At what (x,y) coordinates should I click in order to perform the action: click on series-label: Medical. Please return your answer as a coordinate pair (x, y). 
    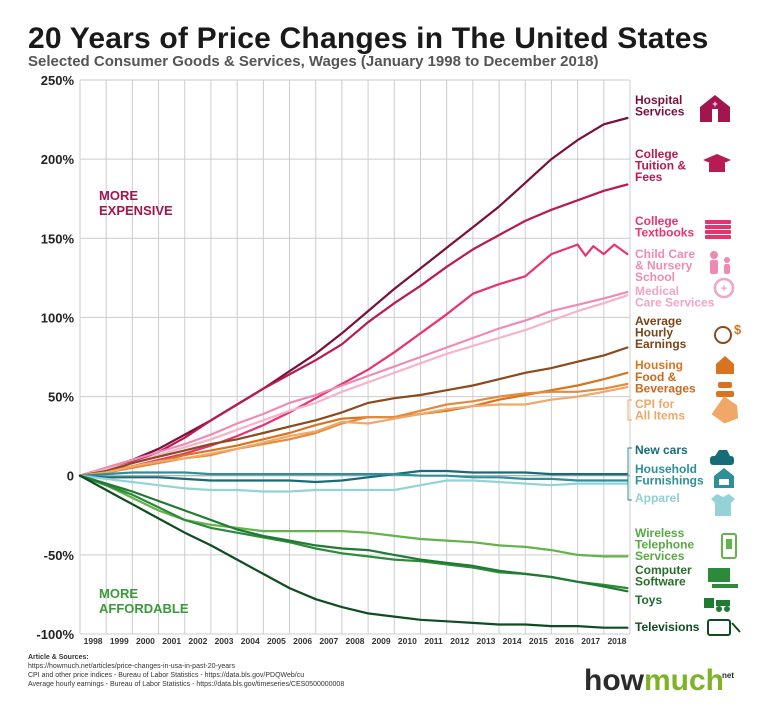
    Looking at the image, I should click on (657, 291).